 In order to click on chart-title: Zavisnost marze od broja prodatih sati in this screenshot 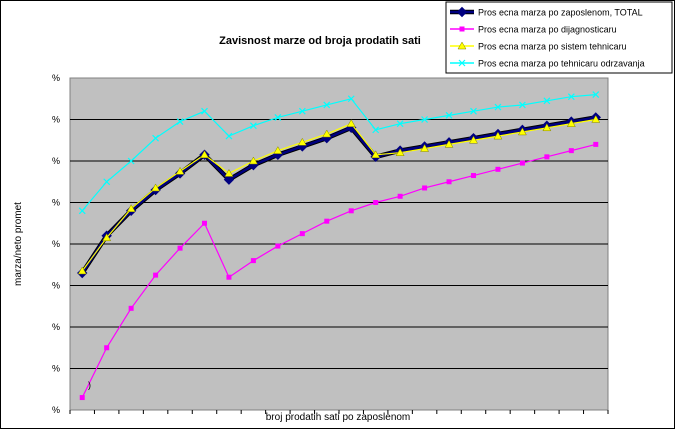, I will do `click(320, 41)`.